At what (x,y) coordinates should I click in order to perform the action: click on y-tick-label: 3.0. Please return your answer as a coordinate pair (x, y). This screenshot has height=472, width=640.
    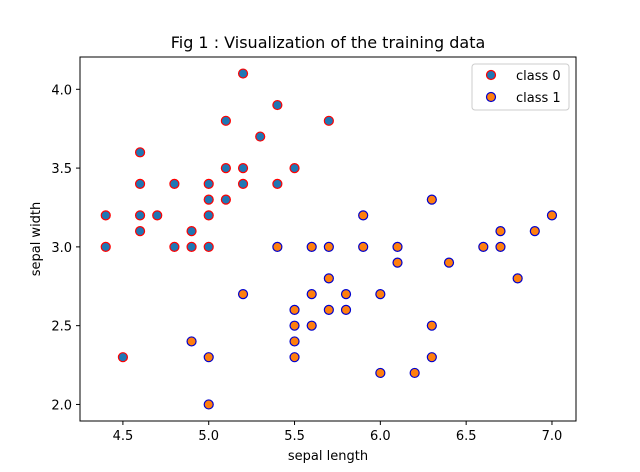
    Looking at the image, I should click on (61, 248).